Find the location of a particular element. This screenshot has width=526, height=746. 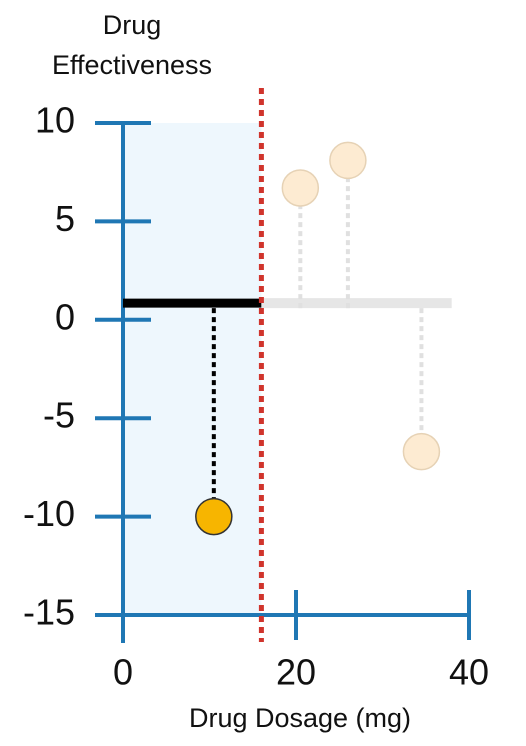

x-tick-label: 0 is located at coordinates (123, 672).